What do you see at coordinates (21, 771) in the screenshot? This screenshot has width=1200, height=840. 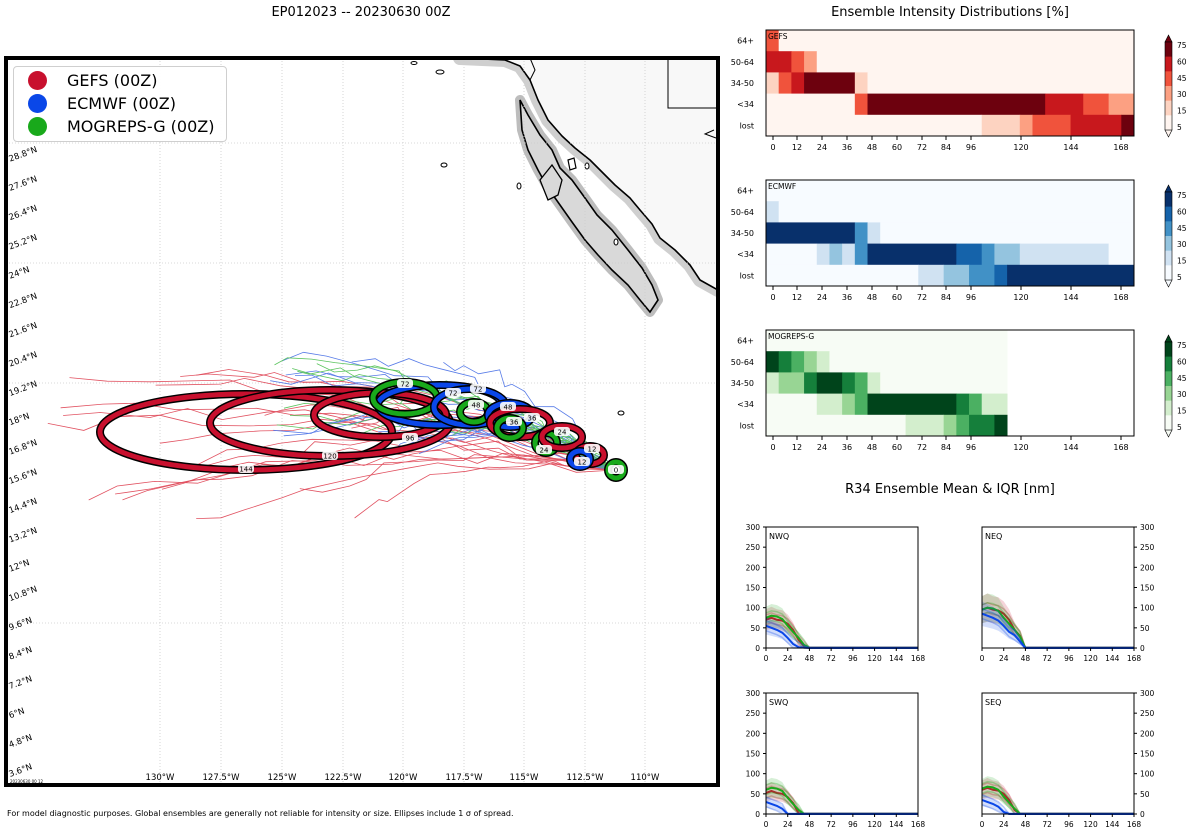 I see `lat-label: 3.6°N` at bounding box center [21, 771].